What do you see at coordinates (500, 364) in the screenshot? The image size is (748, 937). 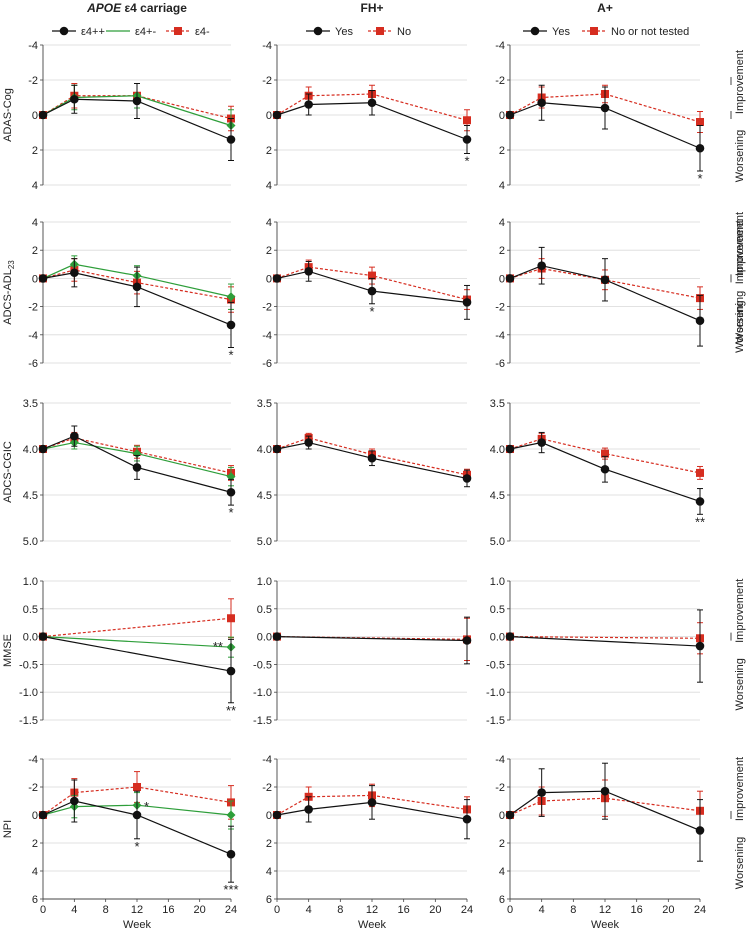 I see `y-tick-label: -6` at bounding box center [500, 364].